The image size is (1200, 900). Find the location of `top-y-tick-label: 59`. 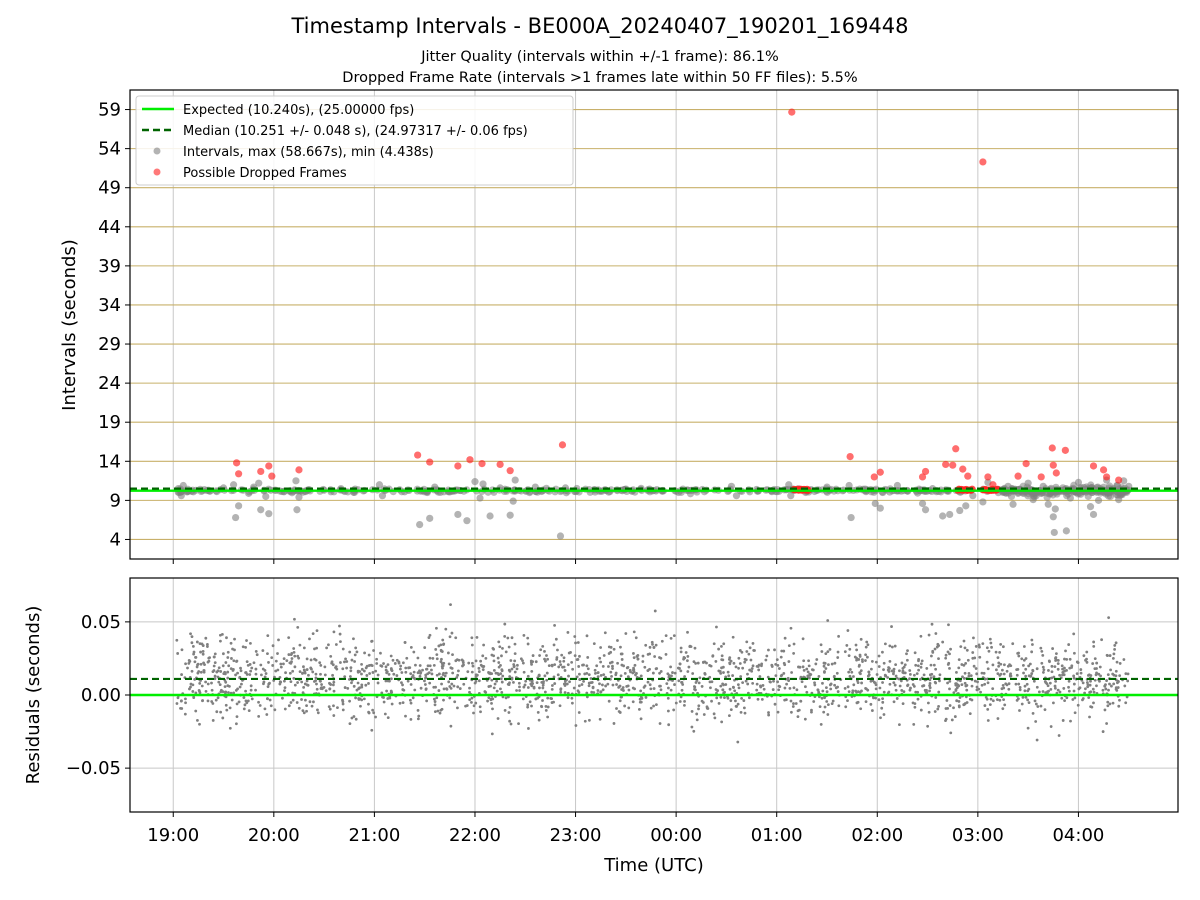

top-y-tick-label: 59 is located at coordinates (109, 110).